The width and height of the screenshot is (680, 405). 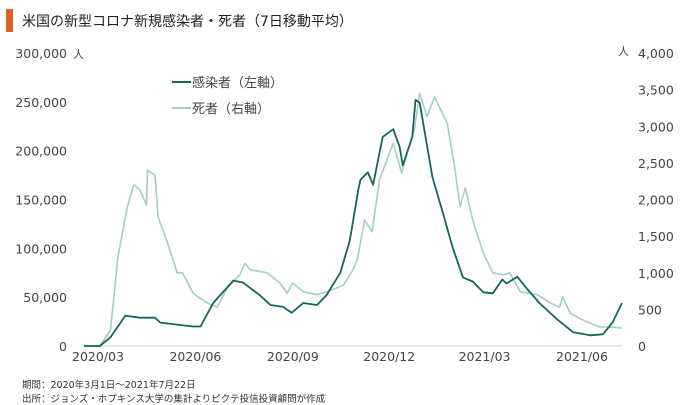 I want to click on y-right-tick-label: 1,500, so click(x=656, y=236).